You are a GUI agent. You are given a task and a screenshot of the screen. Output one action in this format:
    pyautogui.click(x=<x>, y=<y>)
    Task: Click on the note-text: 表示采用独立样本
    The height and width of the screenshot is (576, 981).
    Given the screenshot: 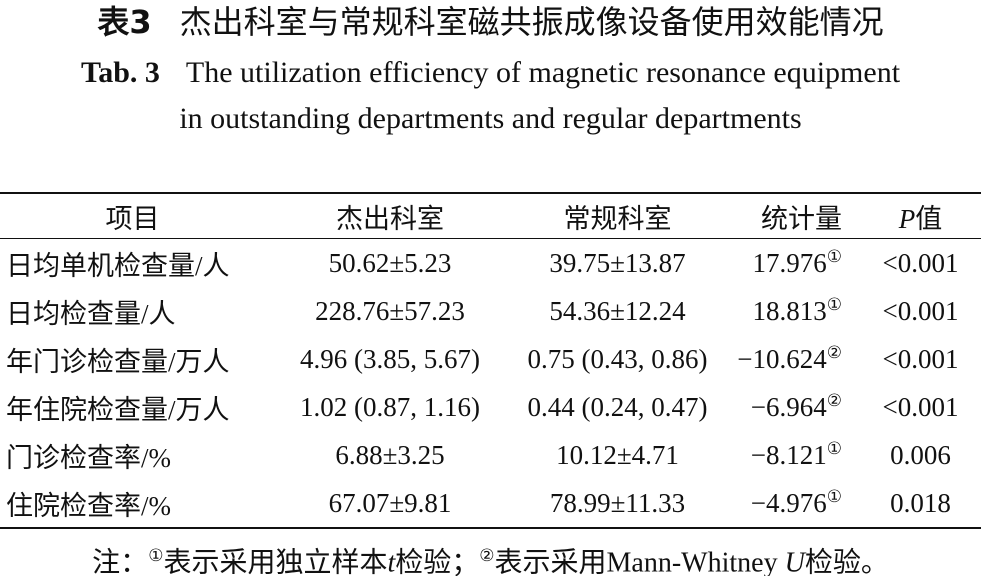 What is the action you would take?
    pyautogui.click(x=275, y=561)
    